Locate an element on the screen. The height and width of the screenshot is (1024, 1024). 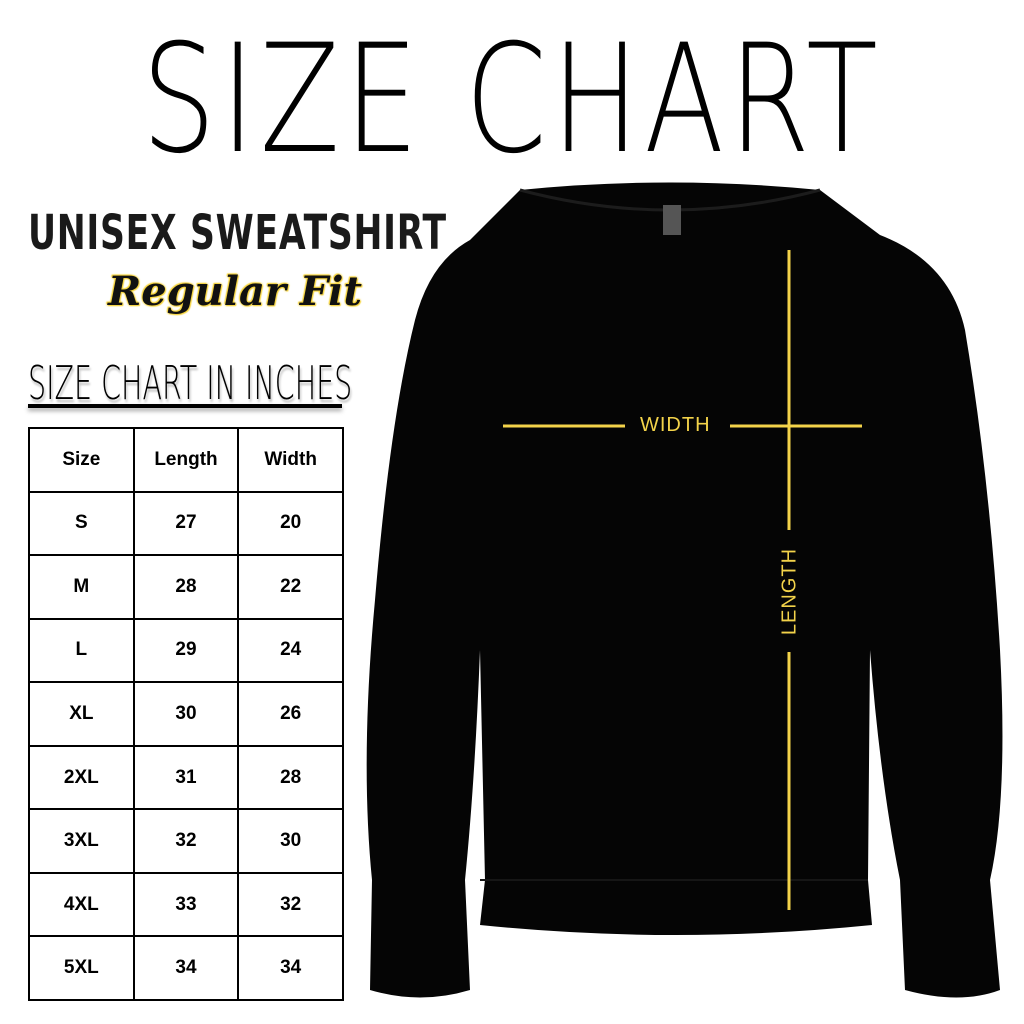
table-row: 3XL 32 30 is located at coordinates (186, 841).